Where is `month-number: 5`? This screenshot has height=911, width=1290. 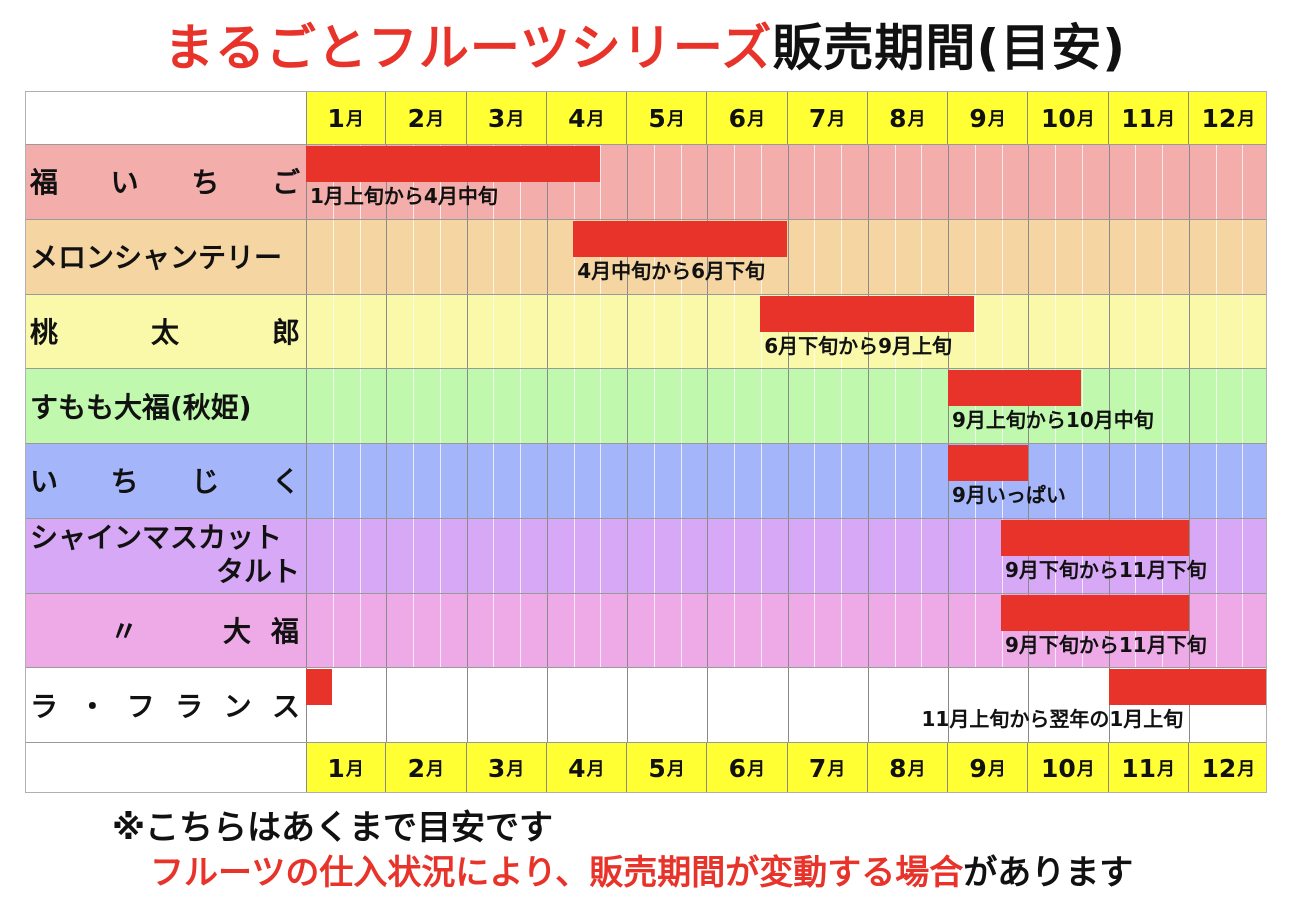
month-number: 5 is located at coordinates (657, 118).